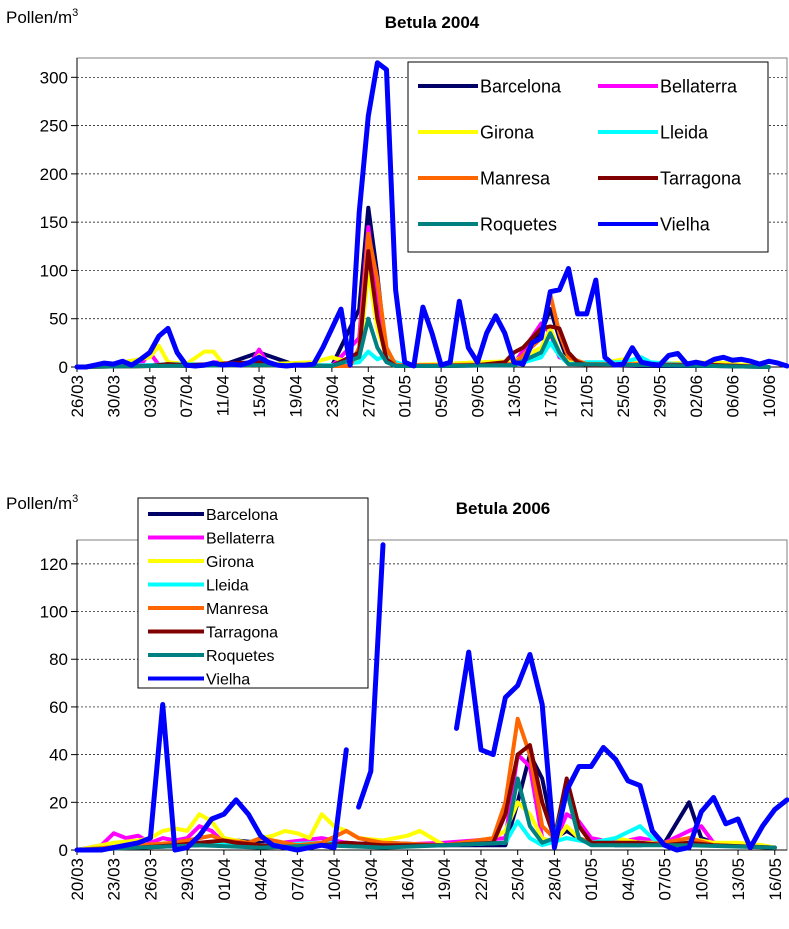  What do you see at coordinates (54, 564) in the screenshot?
I see `y-tick-label: 120` at bounding box center [54, 564].